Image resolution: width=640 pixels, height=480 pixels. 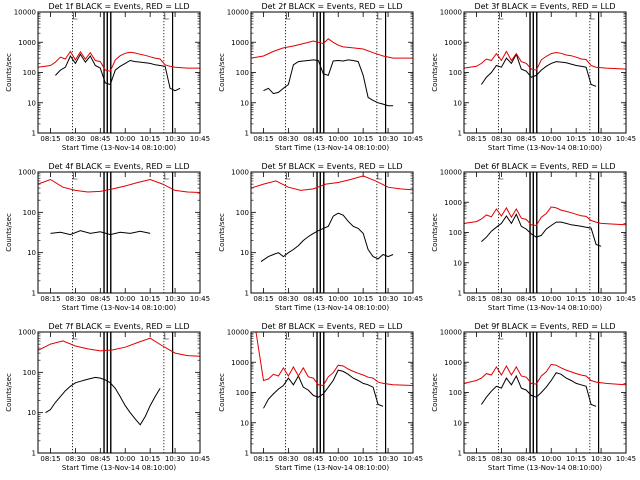 I want to click on chart-title: Det 3f BLACK = Events, RED = LLD, so click(x=544, y=6).